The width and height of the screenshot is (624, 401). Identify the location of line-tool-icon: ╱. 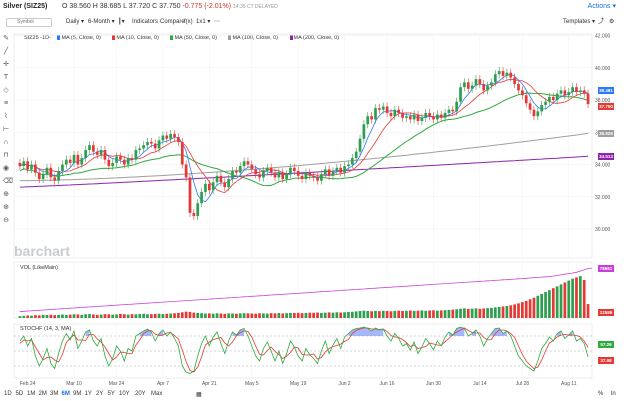
(6, 51).